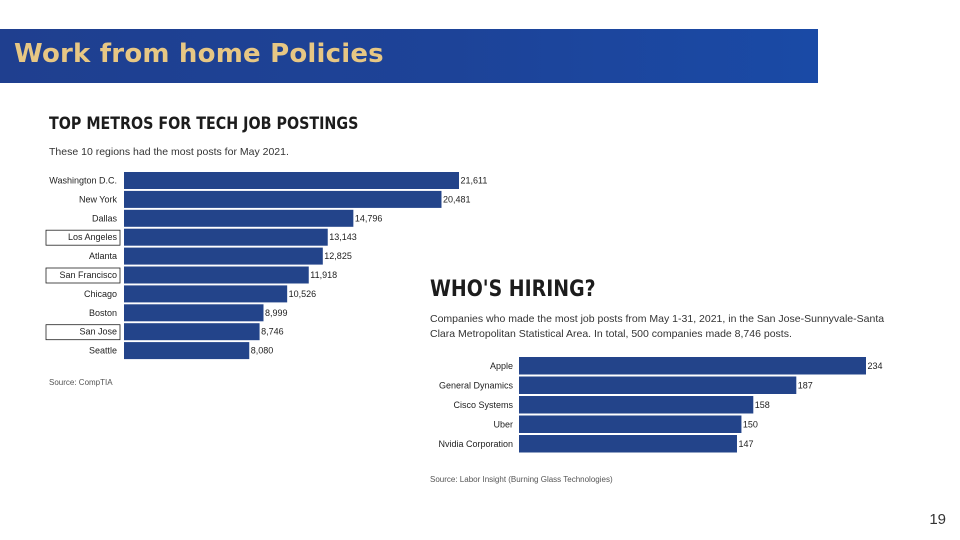 This screenshot has width=960, height=540. Describe the element at coordinates (105, 218) in the screenshot. I see `category-label-dallas: Dallas` at that location.